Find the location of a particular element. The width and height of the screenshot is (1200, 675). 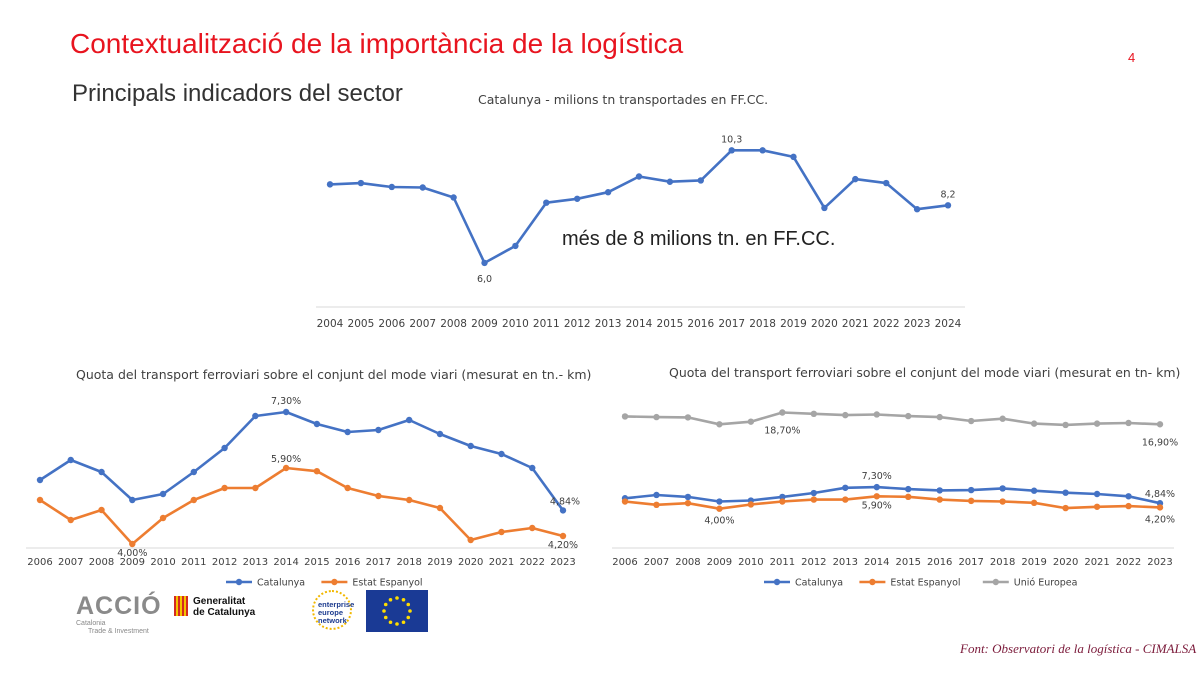

chart3-x-tick: 2022 is located at coordinates (1128, 562).